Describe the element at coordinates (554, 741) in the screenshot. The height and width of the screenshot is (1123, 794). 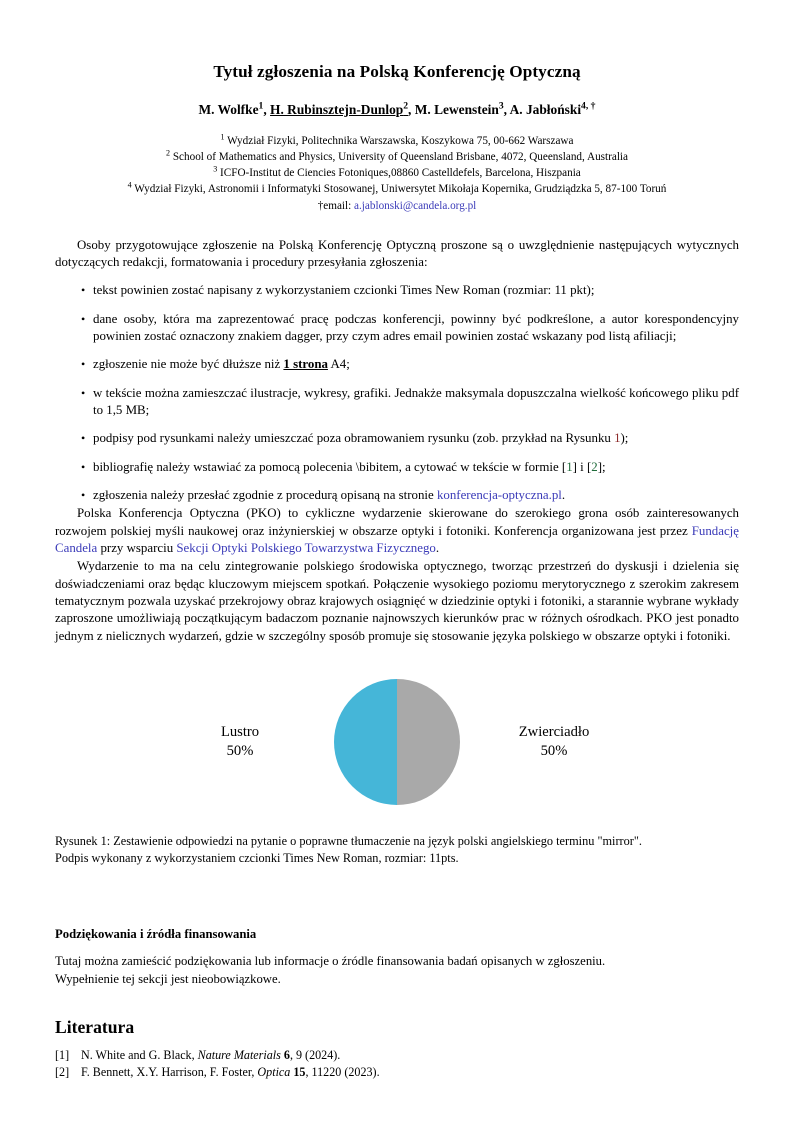
I see `pie-label-zwierciadlo: Zwierciadło 50%` at that location.